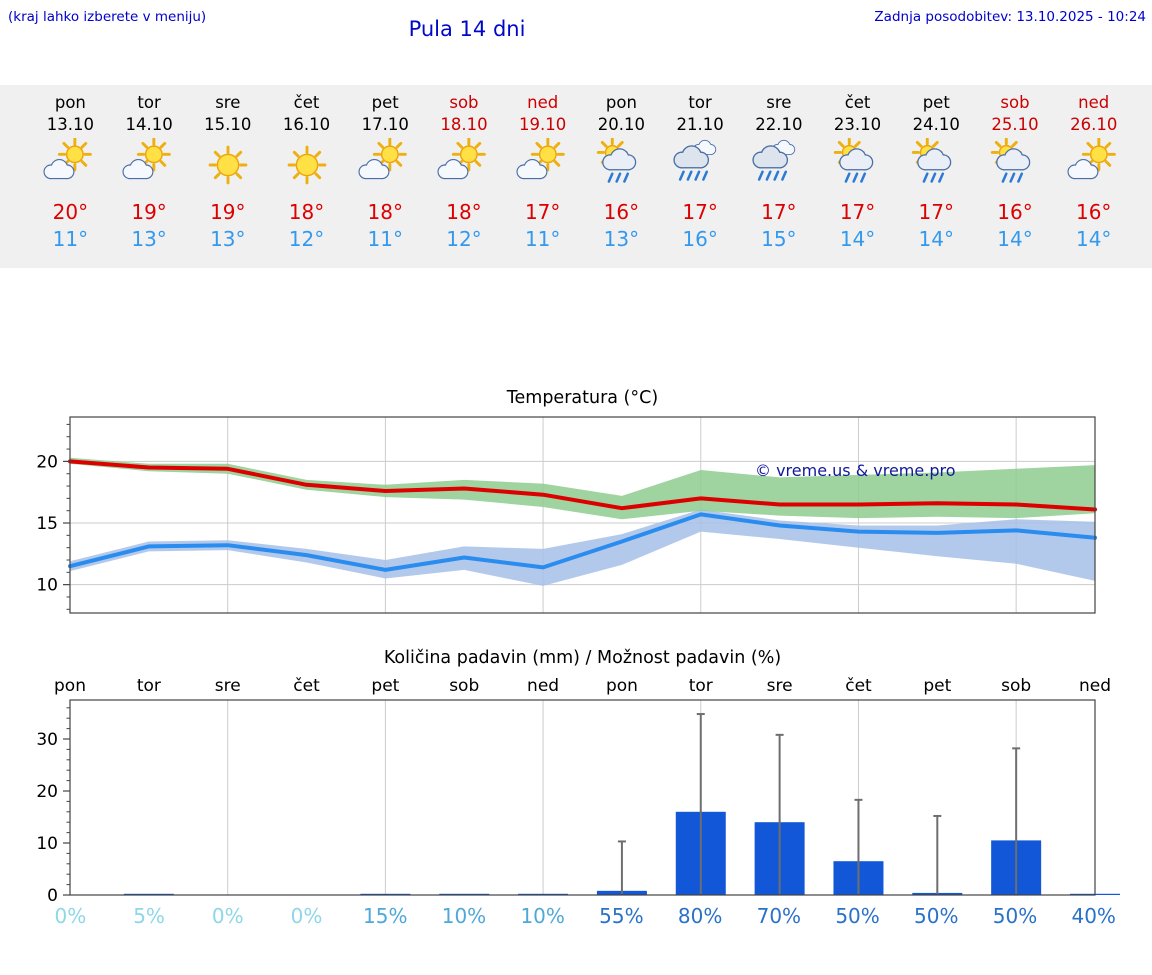 The width and height of the screenshot is (1152, 975). I want to click on forecast-day: sre 15.10 19° 13°, so click(227, 176).